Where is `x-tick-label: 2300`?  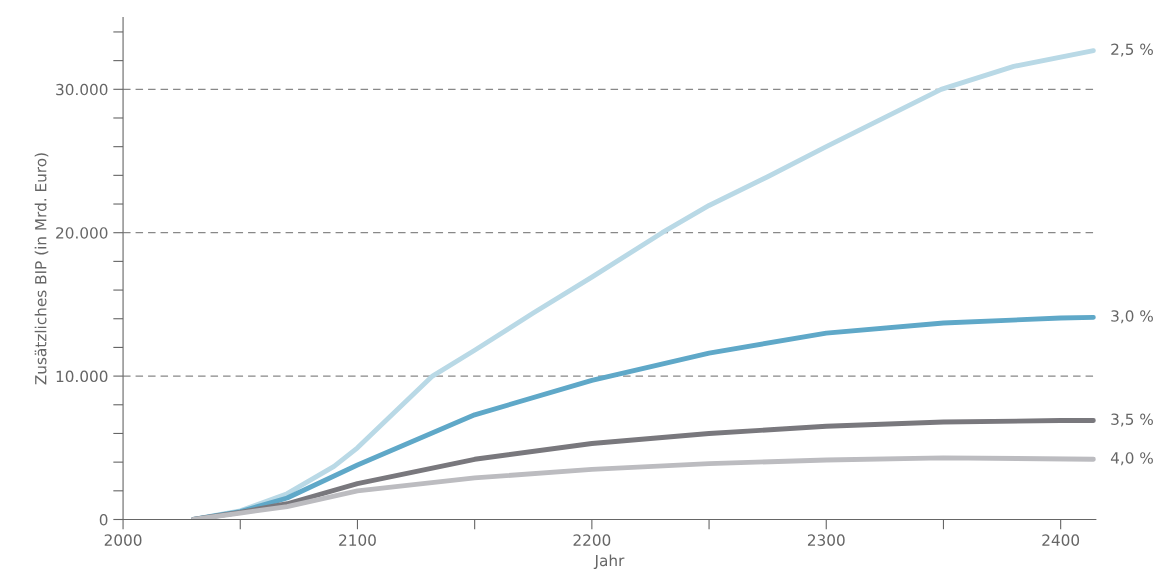 x-tick-label: 2300 is located at coordinates (826, 540).